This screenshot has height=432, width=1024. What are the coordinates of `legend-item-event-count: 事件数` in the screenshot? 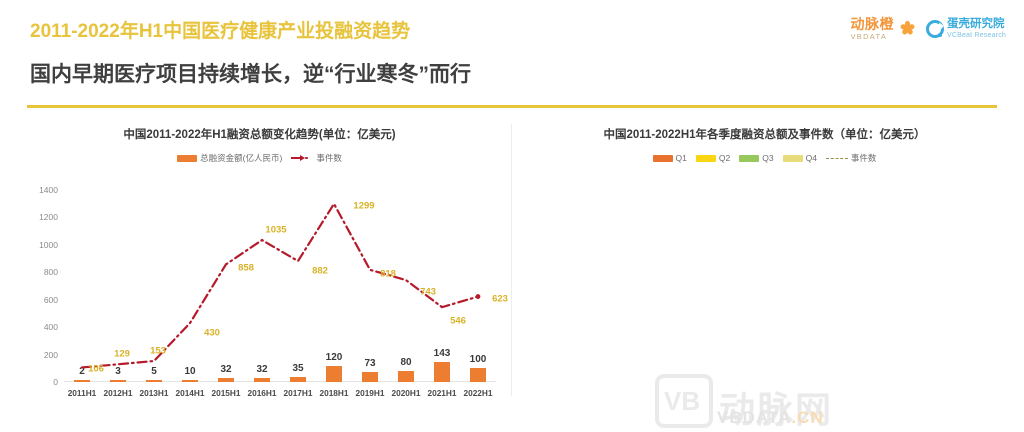 It's located at (316, 158).